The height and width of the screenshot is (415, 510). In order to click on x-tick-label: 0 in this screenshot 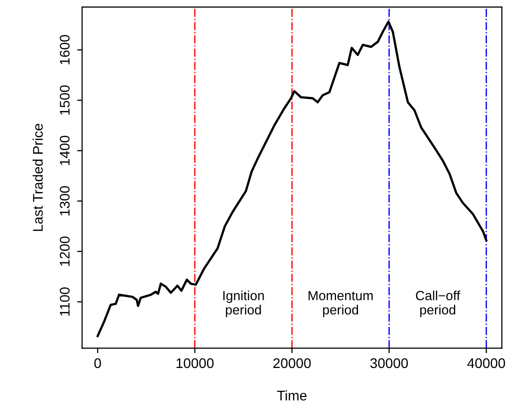, I will do `click(97, 363)`.